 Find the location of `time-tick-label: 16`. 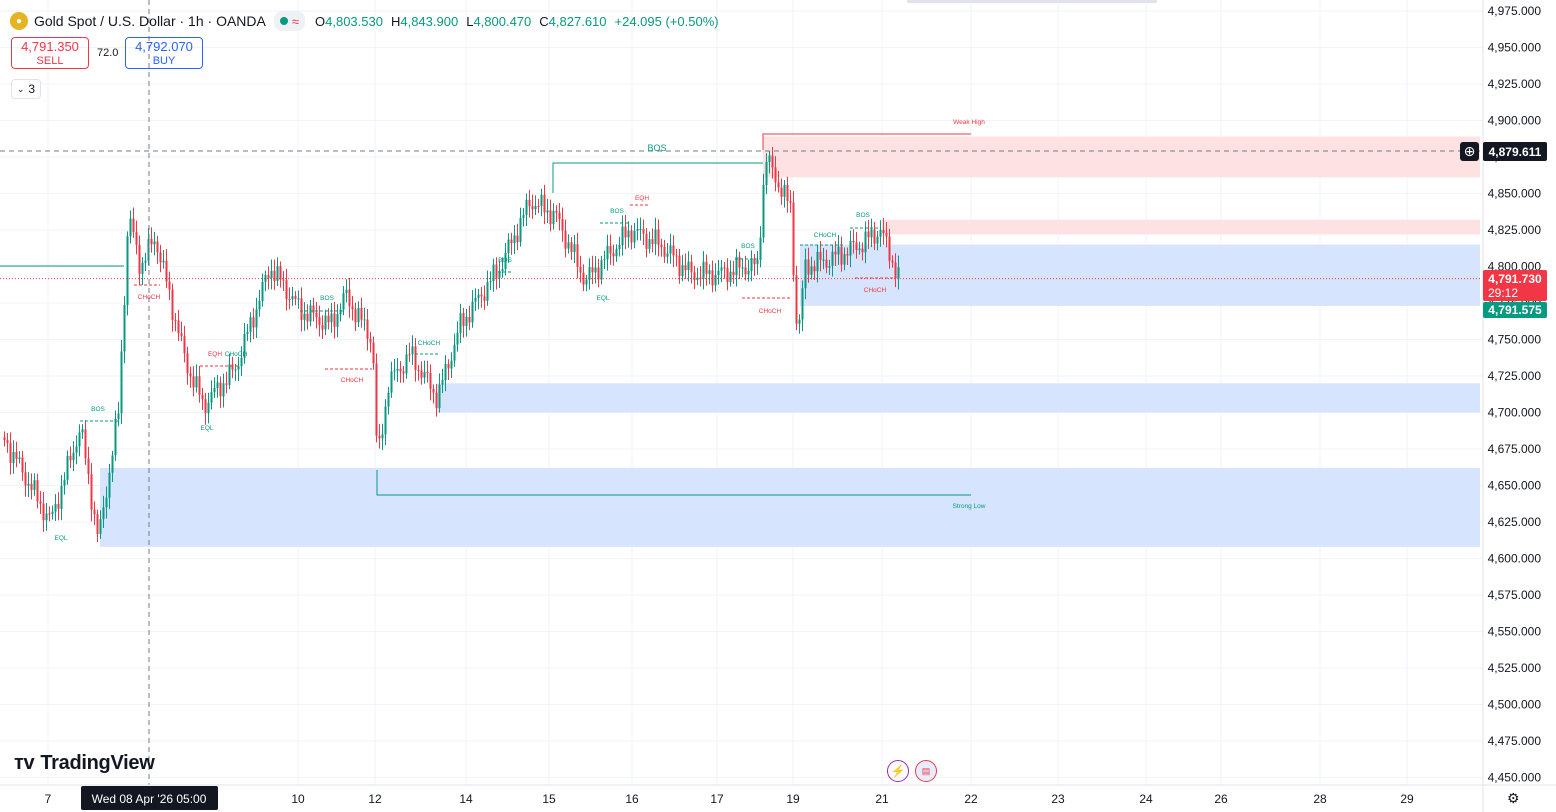

time-tick-label: 16 is located at coordinates (632, 799).